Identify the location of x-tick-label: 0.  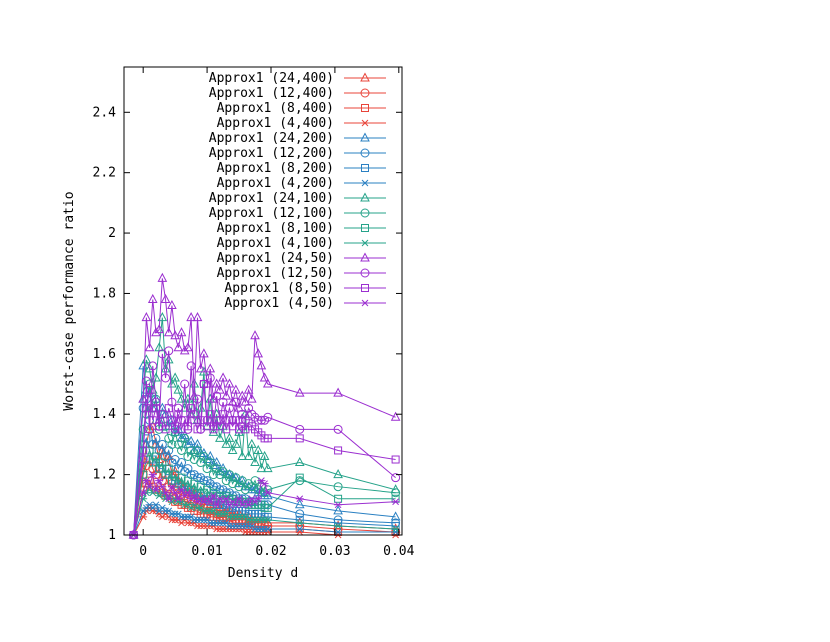
(143, 551).